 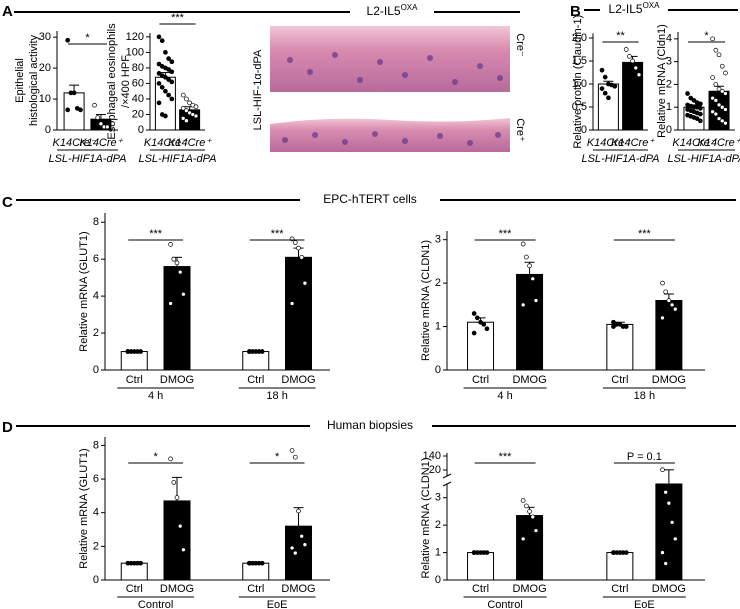 I want to click on histology-image, so click(x=390, y=135).